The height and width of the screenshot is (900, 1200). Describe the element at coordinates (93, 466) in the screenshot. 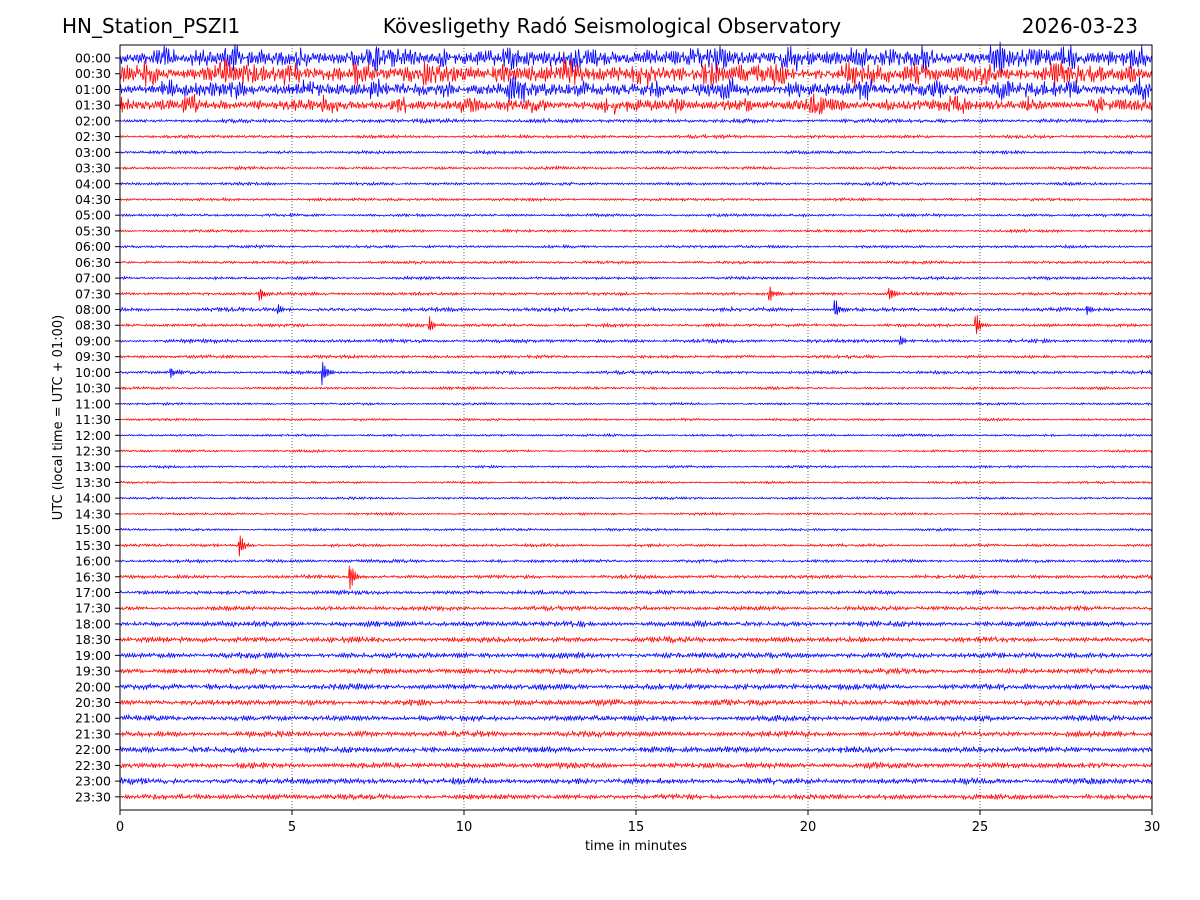

I see `y-tick-label: 13:00` at that location.